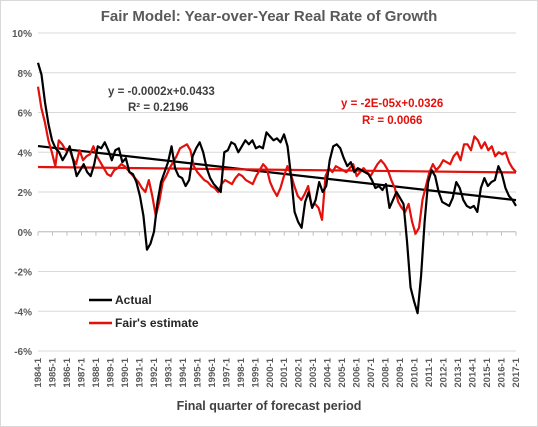 This screenshot has height=427, width=538. What do you see at coordinates (81, 372) in the screenshot?
I see `x-tick-label: 1987-1` at bounding box center [81, 372].